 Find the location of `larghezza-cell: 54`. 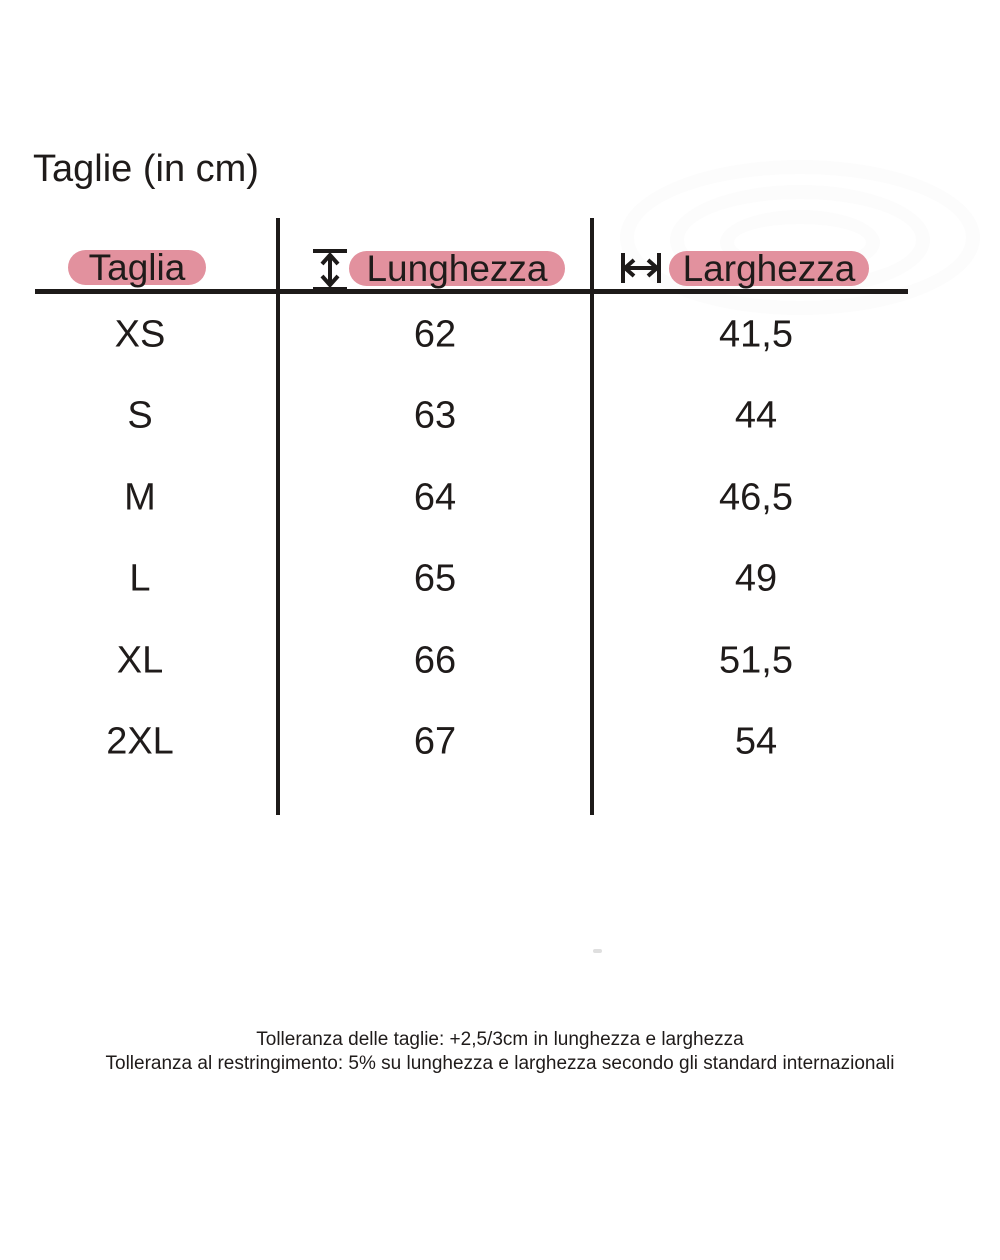

larghezza-cell: 54 is located at coordinates (756, 741).